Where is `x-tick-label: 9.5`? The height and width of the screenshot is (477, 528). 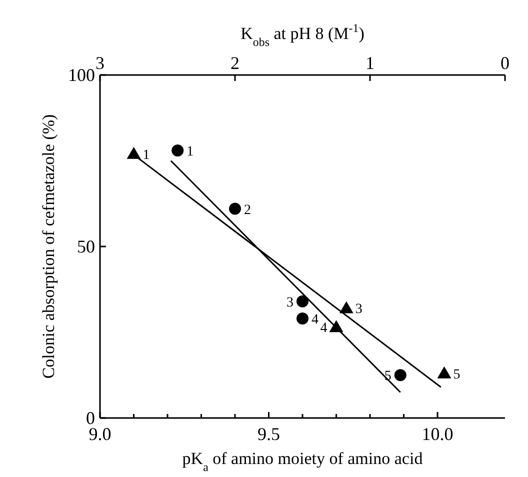 x-tick-label: 9.5 is located at coordinates (269, 434).